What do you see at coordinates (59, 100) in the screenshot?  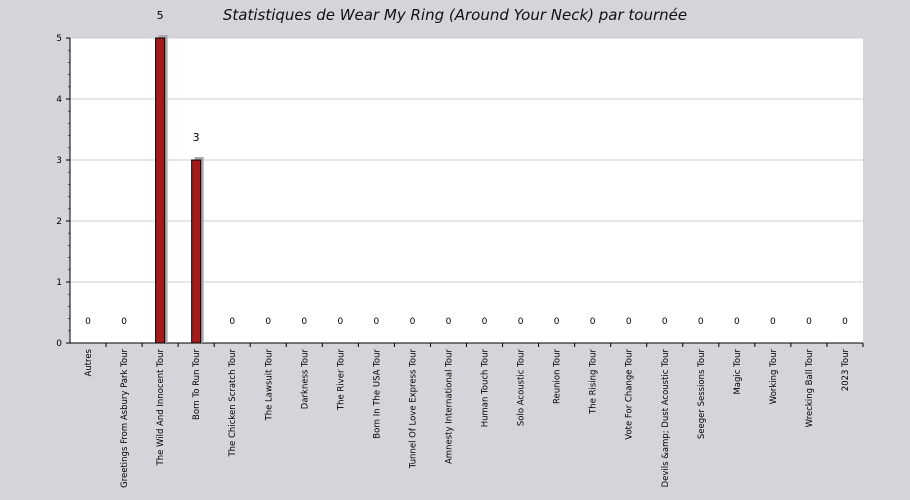 I see `y-tick-label: 4` at bounding box center [59, 100].